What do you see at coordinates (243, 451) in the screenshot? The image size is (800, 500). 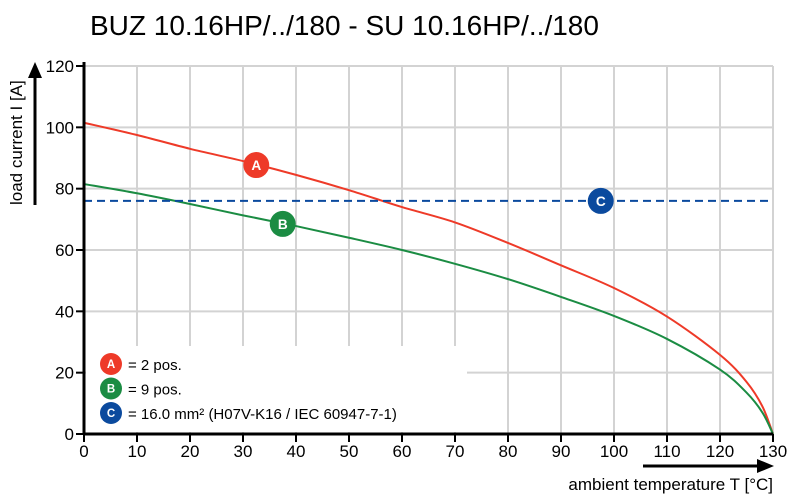 I see `x-tick-label: 30` at bounding box center [243, 451].